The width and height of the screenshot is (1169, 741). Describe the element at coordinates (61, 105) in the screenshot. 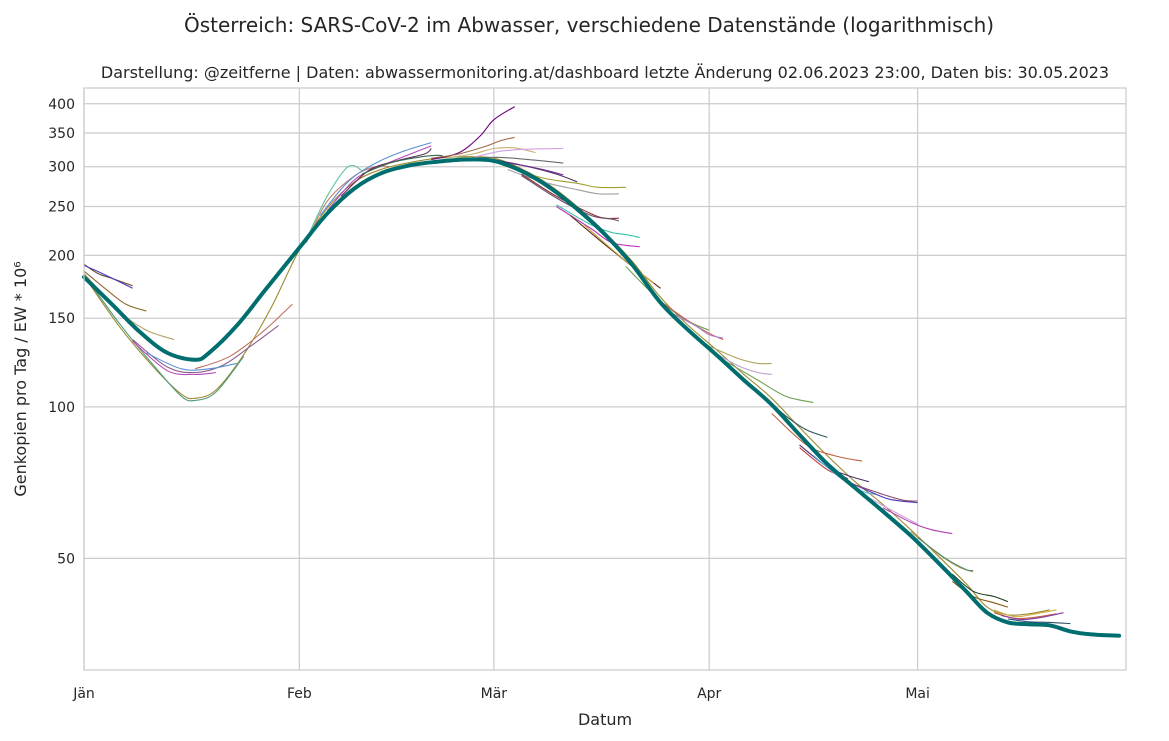

I see `y-tick-label: 400` at that location.